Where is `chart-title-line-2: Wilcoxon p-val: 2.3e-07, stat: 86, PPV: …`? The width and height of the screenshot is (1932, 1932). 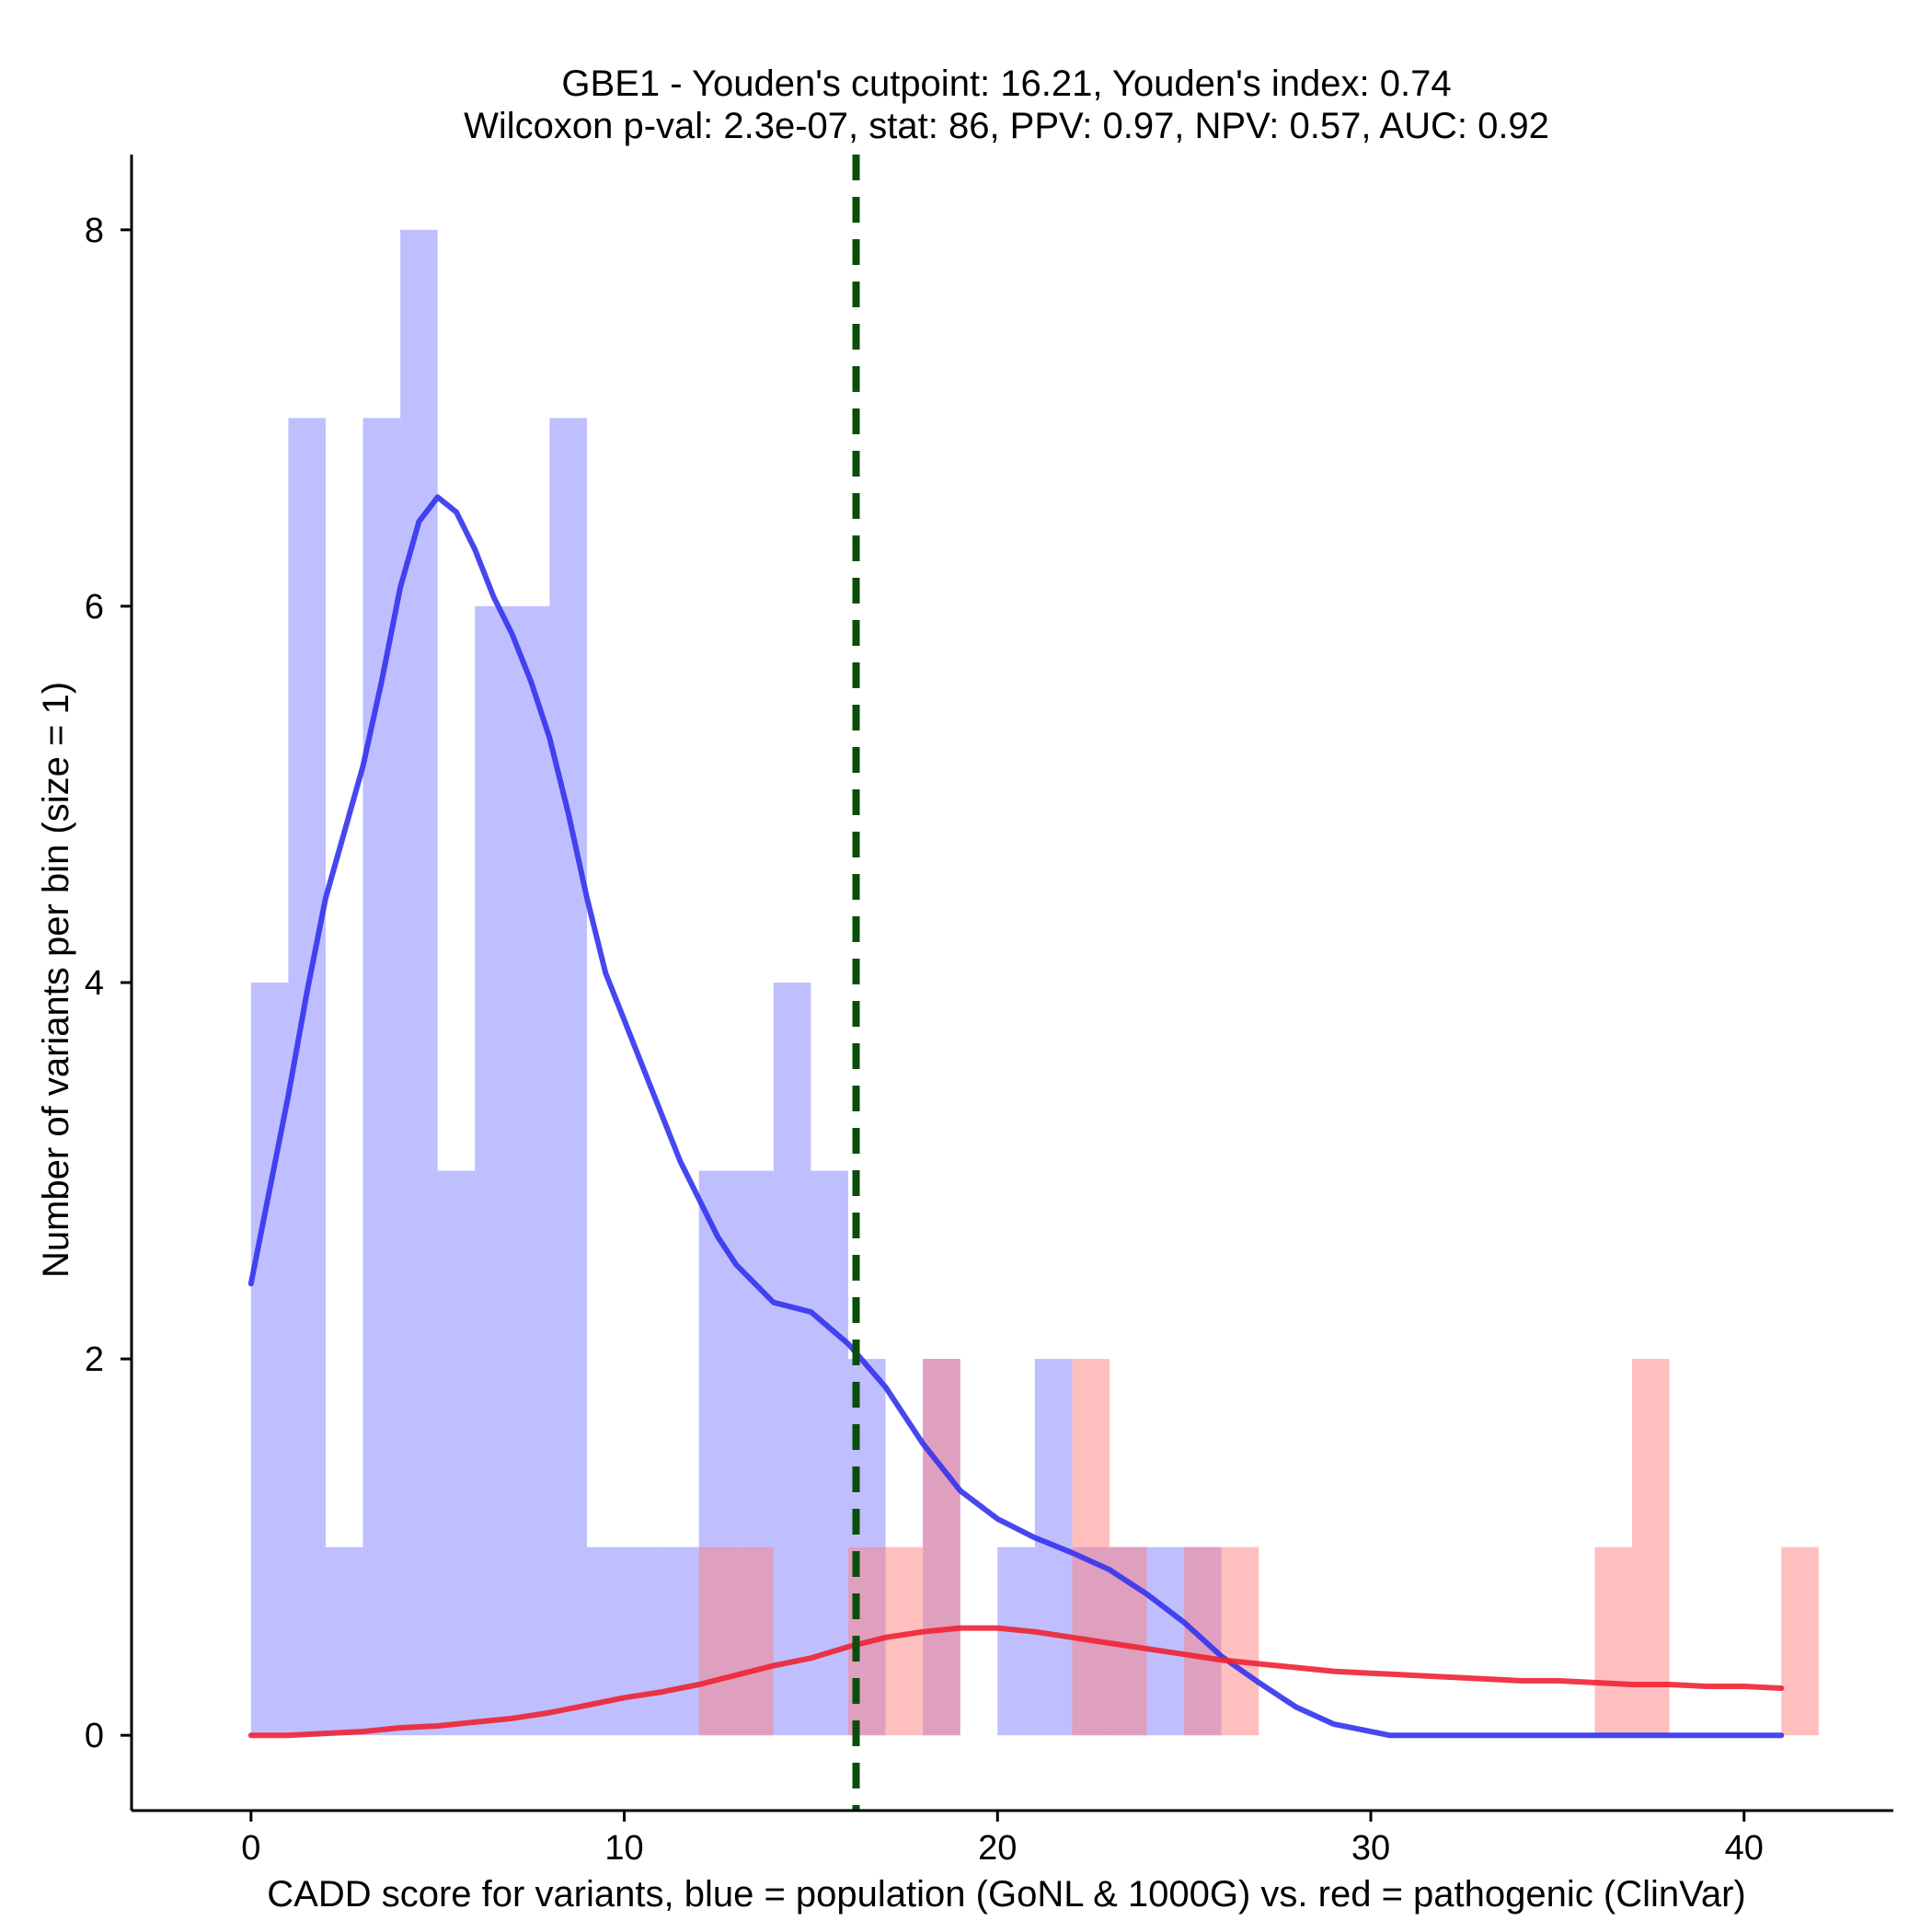
chart-title-line-2: Wilcoxon p-val: 2.3e-07, stat: 86, PPV: … is located at coordinates (1006, 126).